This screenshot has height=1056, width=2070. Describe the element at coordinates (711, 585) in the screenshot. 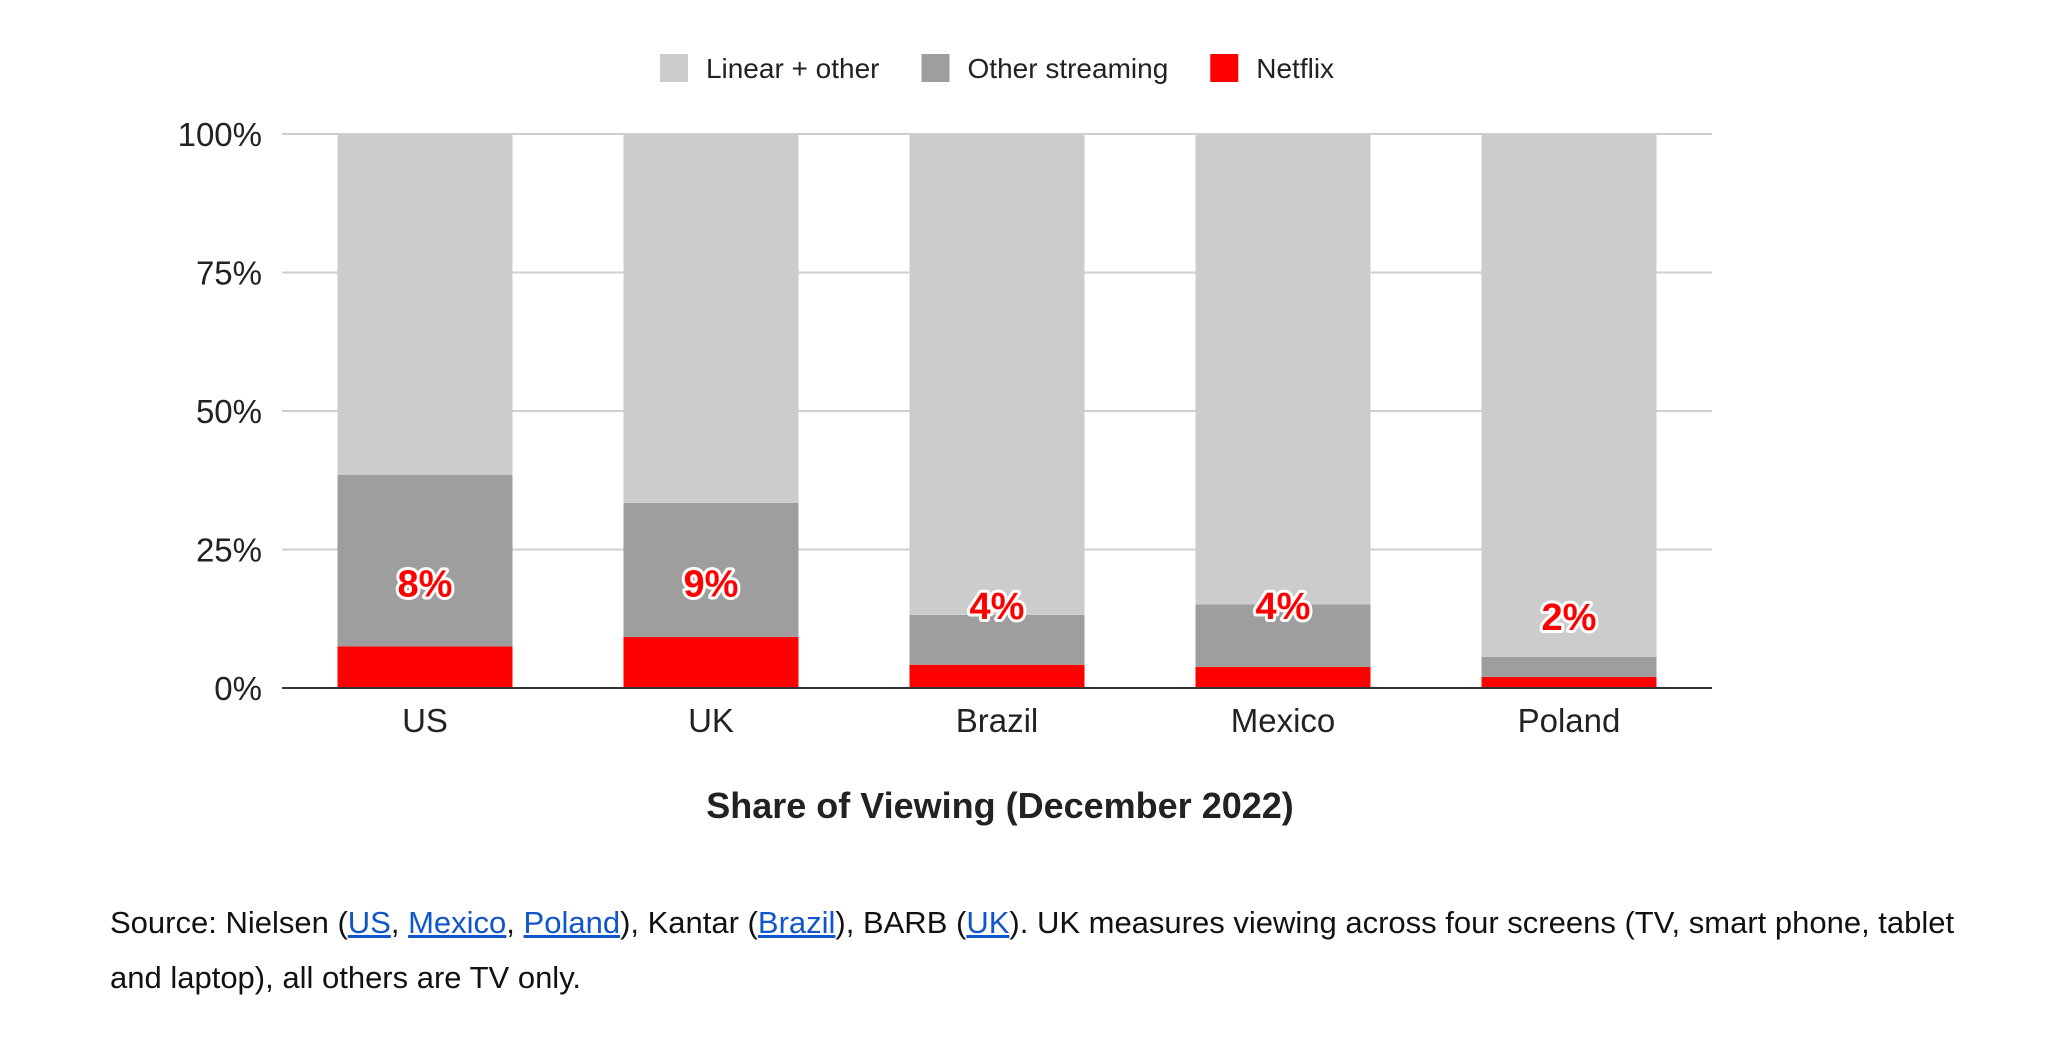

I see `data-label: 9%` at that location.